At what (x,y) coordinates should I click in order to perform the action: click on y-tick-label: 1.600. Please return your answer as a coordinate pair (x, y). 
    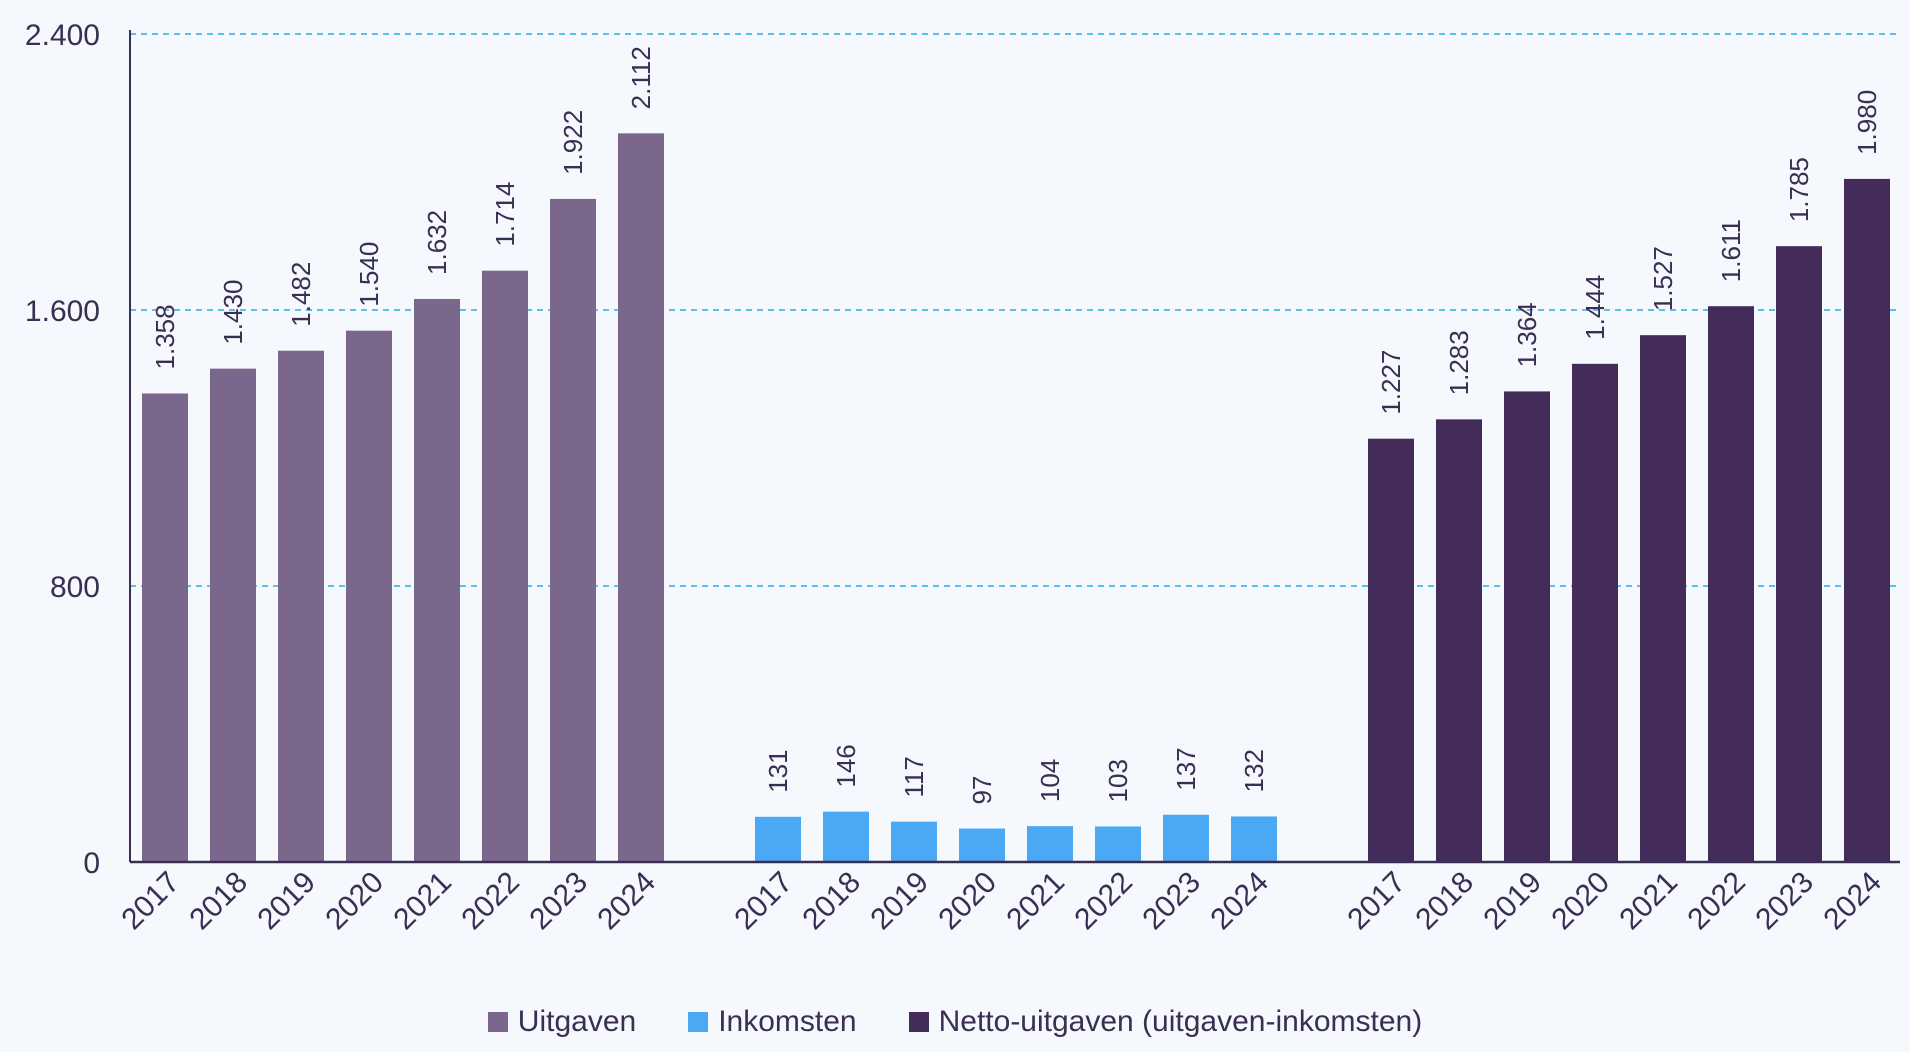
    Looking at the image, I should click on (62, 311).